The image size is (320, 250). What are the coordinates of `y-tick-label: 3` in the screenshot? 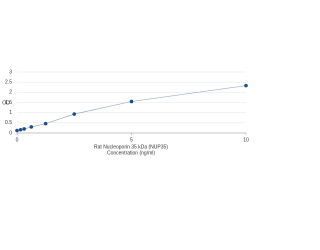 It's located at (10, 72).